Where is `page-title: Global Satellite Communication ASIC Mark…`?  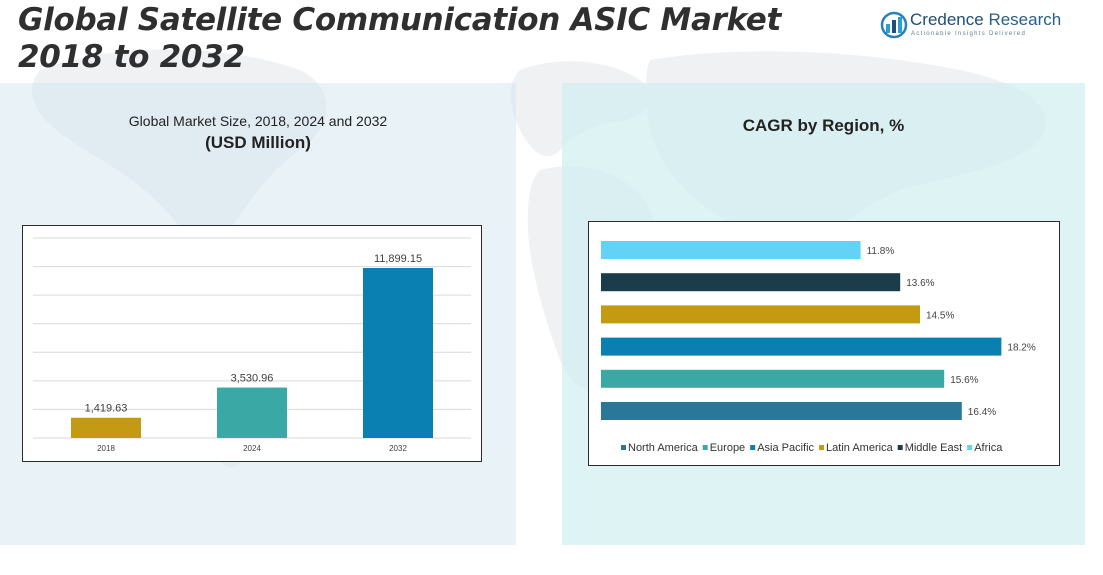 page-title: Global Satellite Communication ASIC Mark… is located at coordinates (399, 39).